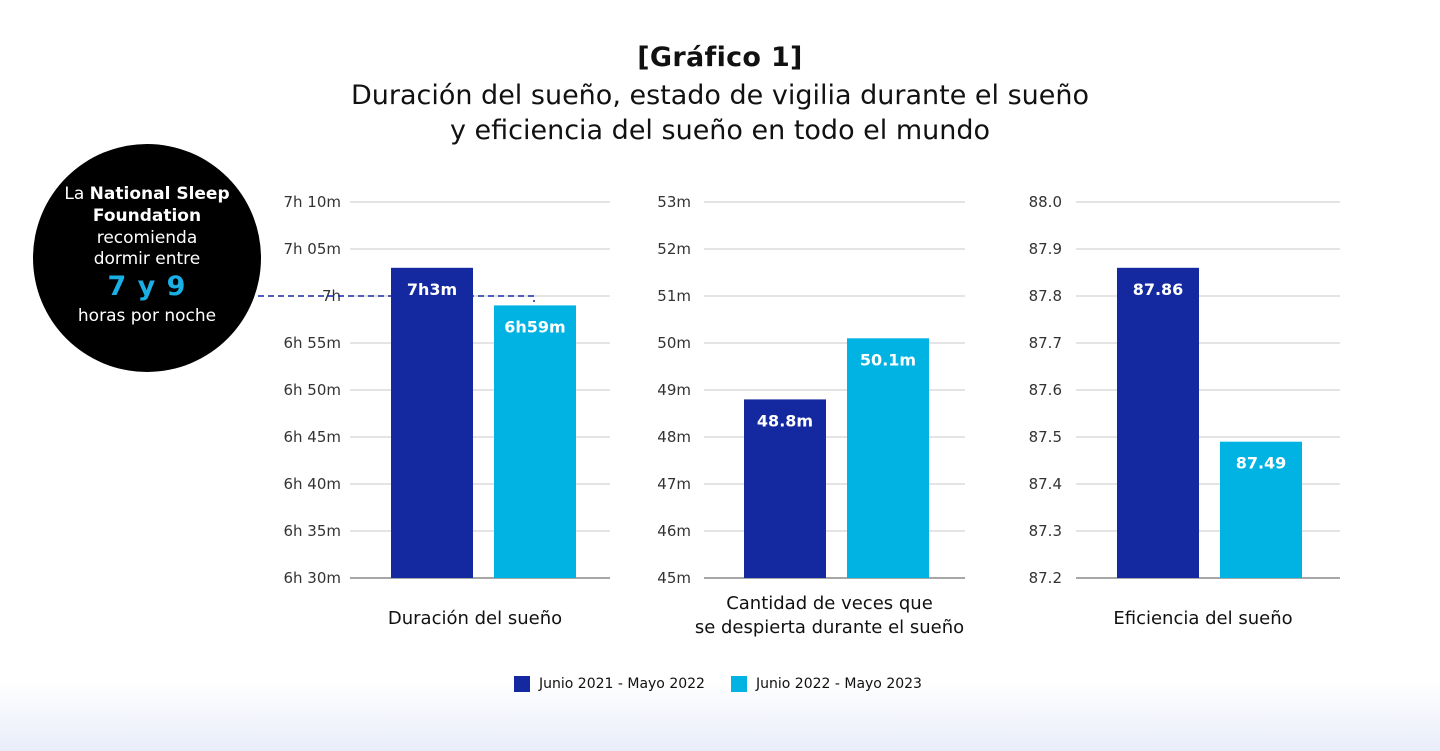 This screenshot has height=751, width=1440. I want to click on badge-pre: La, so click(74, 194).